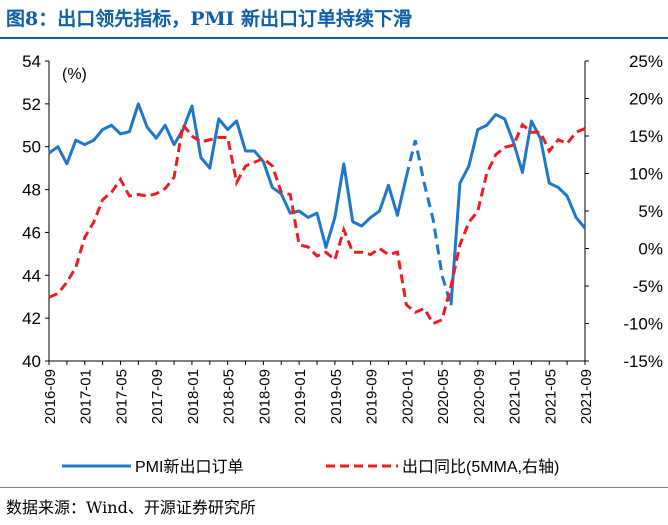  What do you see at coordinates (646, 61) in the screenshot?
I see `right-tick-label: 25%` at bounding box center [646, 61].